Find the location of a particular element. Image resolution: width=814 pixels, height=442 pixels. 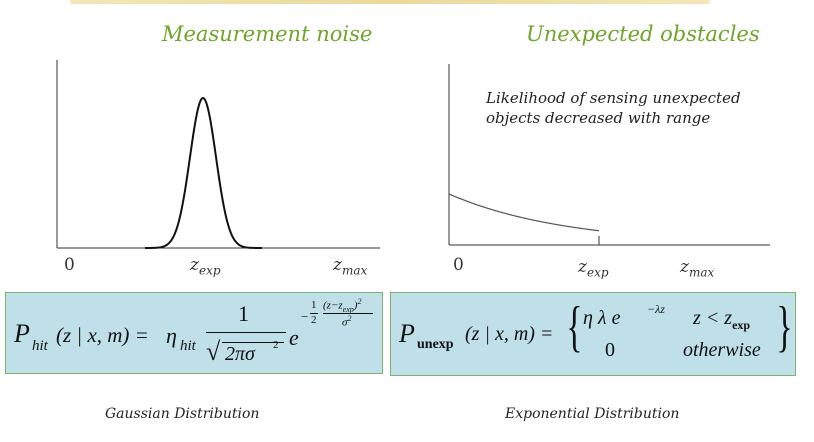

case1-cond-sub: exp is located at coordinates (741, 325).